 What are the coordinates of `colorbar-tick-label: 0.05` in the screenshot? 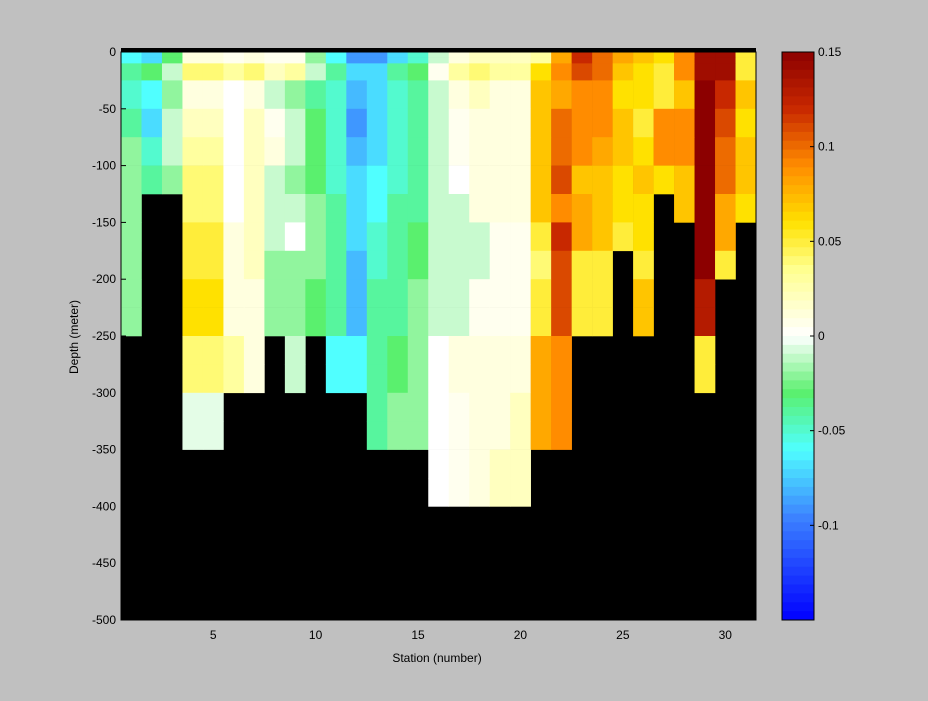 It's located at (830, 241).